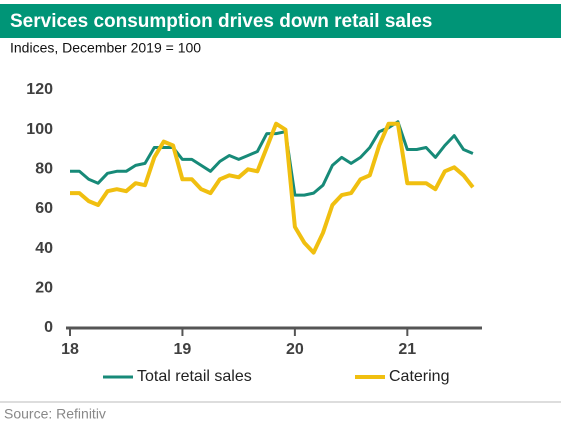 The width and height of the screenshot is (561, 427). Describe the element at coordinates (105, 48) in the screenshot. I see `chart-subtitle: Indices, December 2019 = 100` at that location.